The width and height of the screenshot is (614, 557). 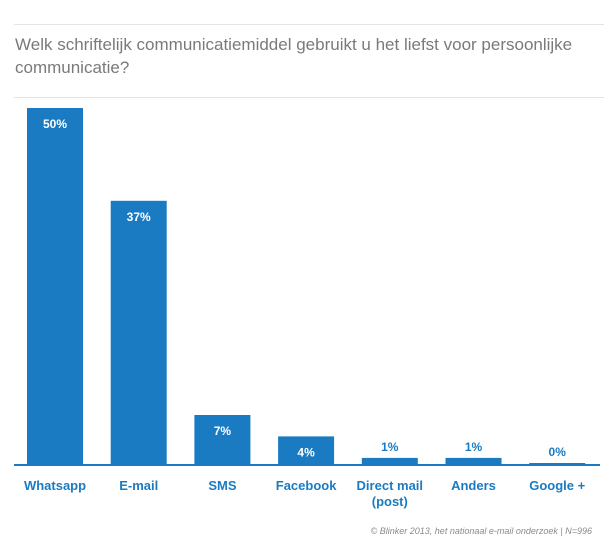 What do you see at coordinates (55, 485) in the screenshot?
I see `category-label-0: Whatsapp` at bounding box center [55, 485].